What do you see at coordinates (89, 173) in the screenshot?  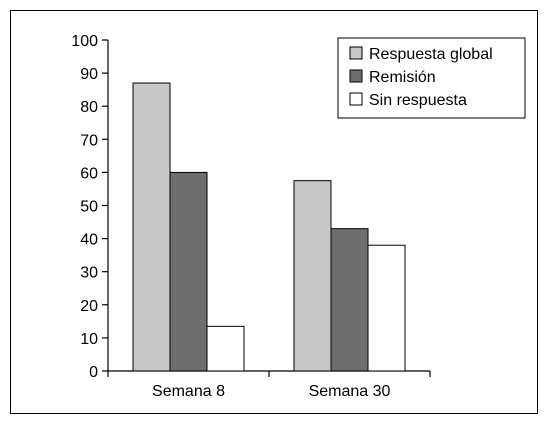 I see `y-tick-label: 60` at bounding box center [89, 173].